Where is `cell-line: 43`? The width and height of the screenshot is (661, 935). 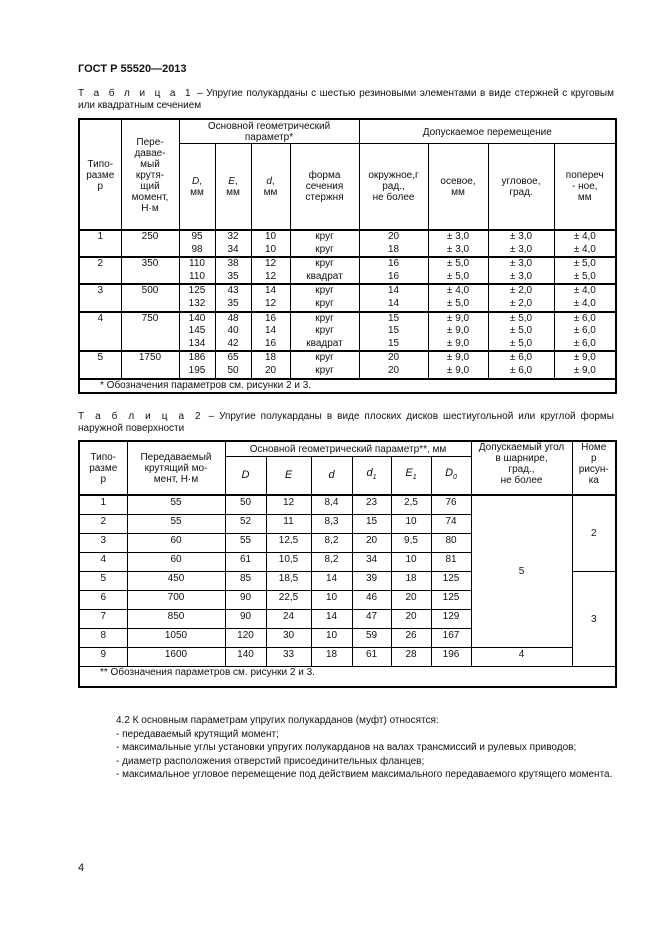
cell-line: 43 is located at coordinates (233, 291).